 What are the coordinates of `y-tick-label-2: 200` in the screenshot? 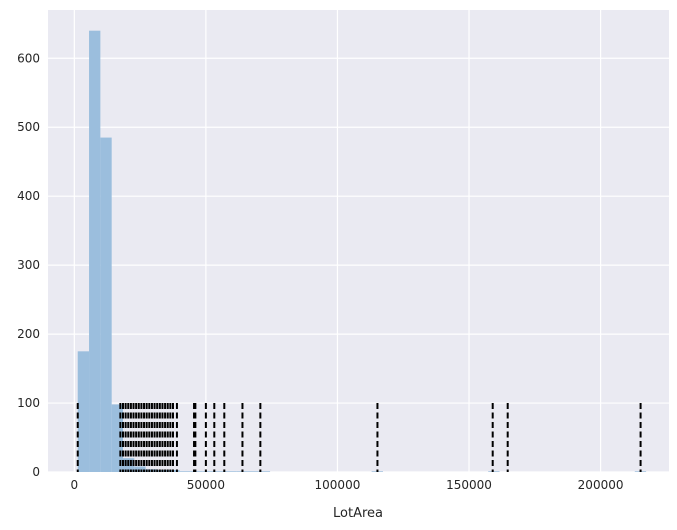 It's located at (28, 334).